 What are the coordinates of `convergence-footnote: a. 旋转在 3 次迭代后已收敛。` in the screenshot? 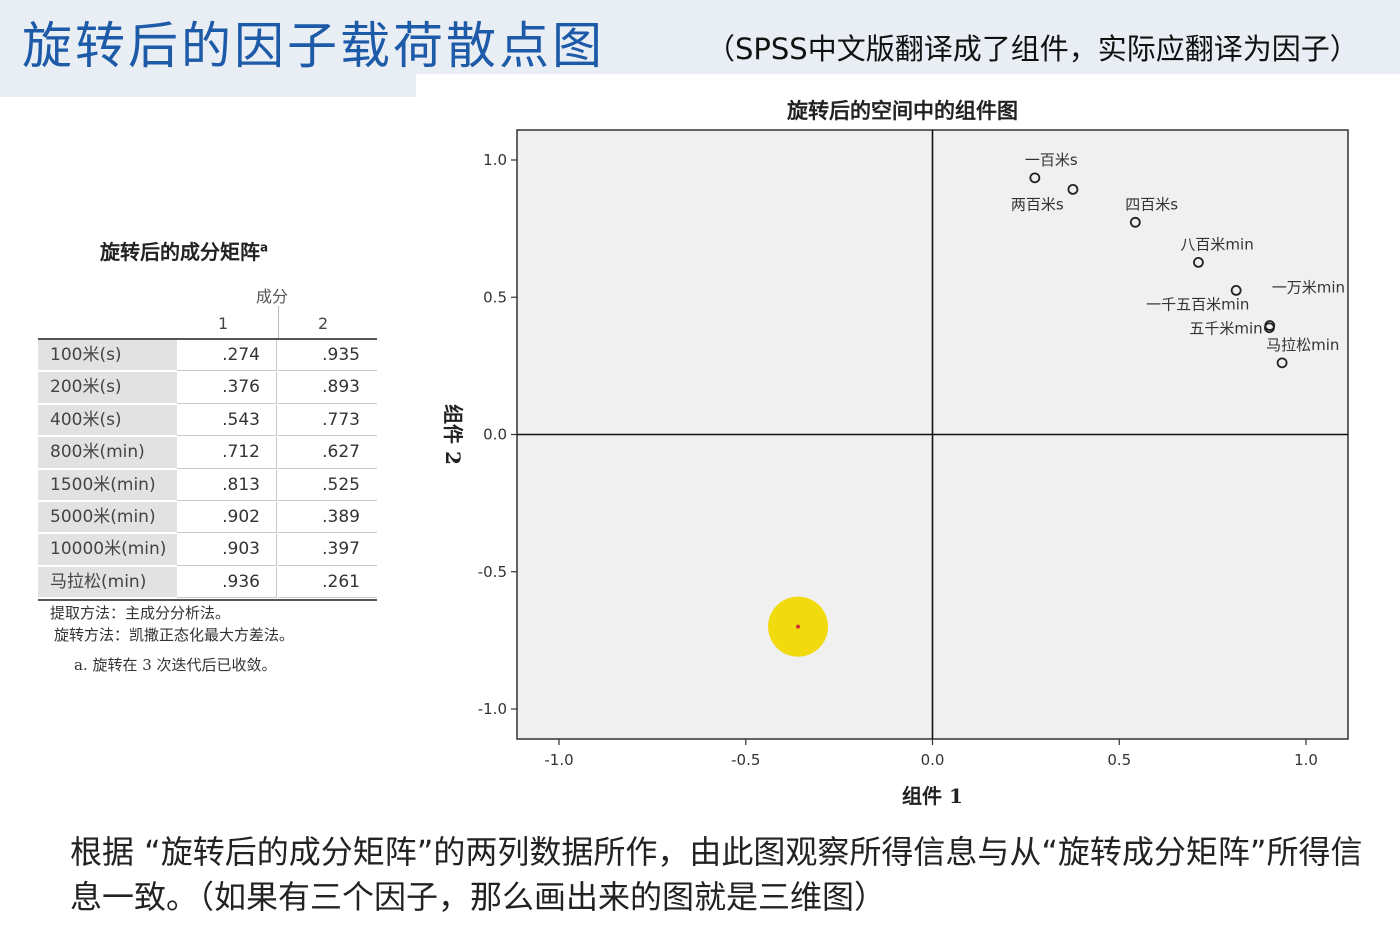 It's located at (175, 665).